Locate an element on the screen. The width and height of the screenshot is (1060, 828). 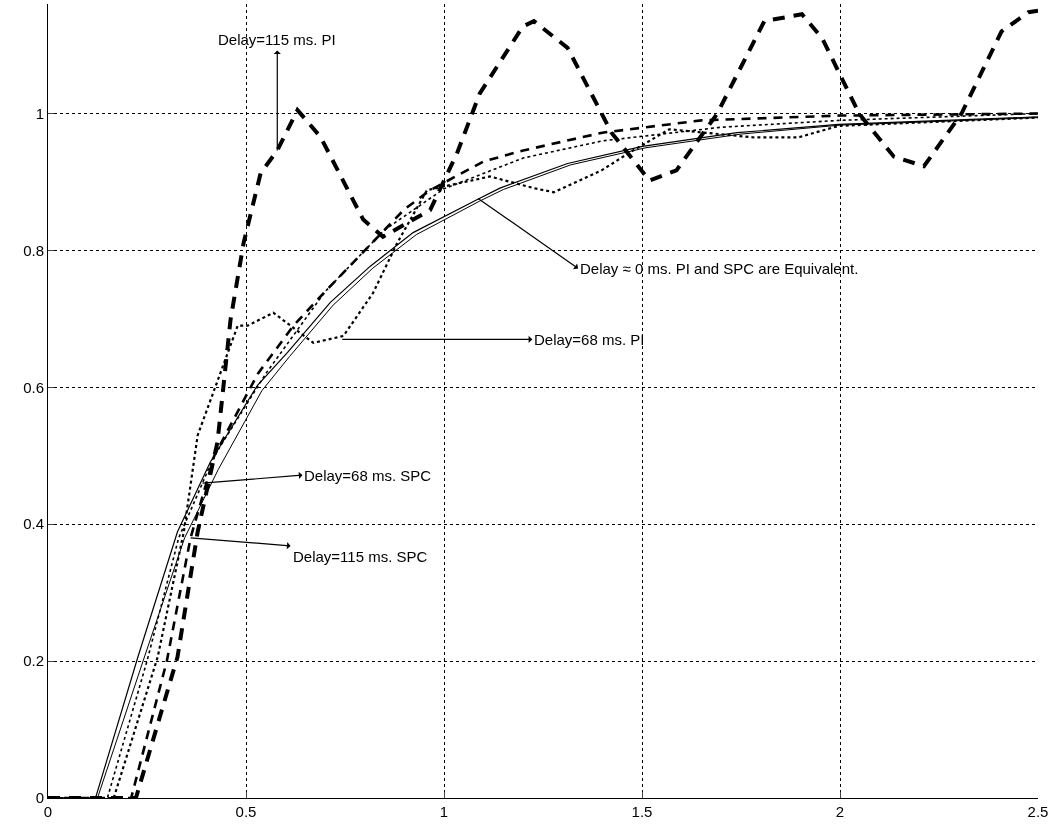
y-tick-label: 0.4 is located at coordinates (33, 524).